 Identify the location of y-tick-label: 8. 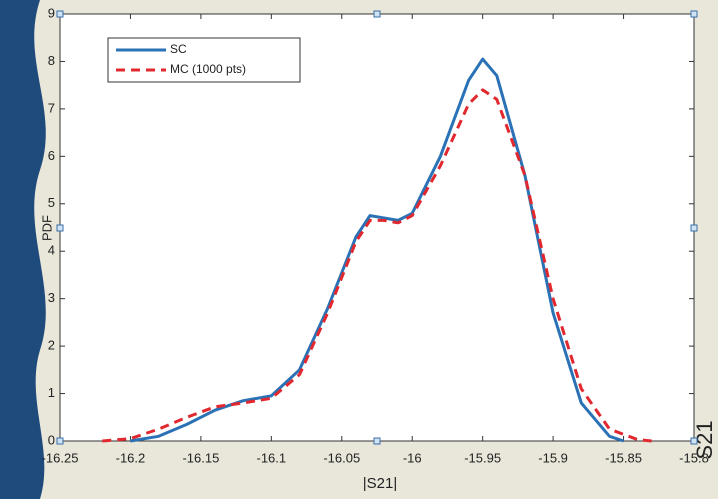
(51, 60).